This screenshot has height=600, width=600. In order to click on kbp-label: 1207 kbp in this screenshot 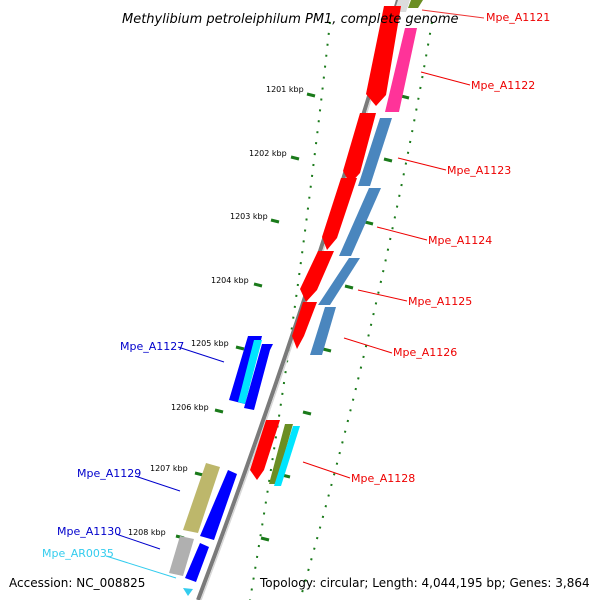, I will do `click(169, 468)`.